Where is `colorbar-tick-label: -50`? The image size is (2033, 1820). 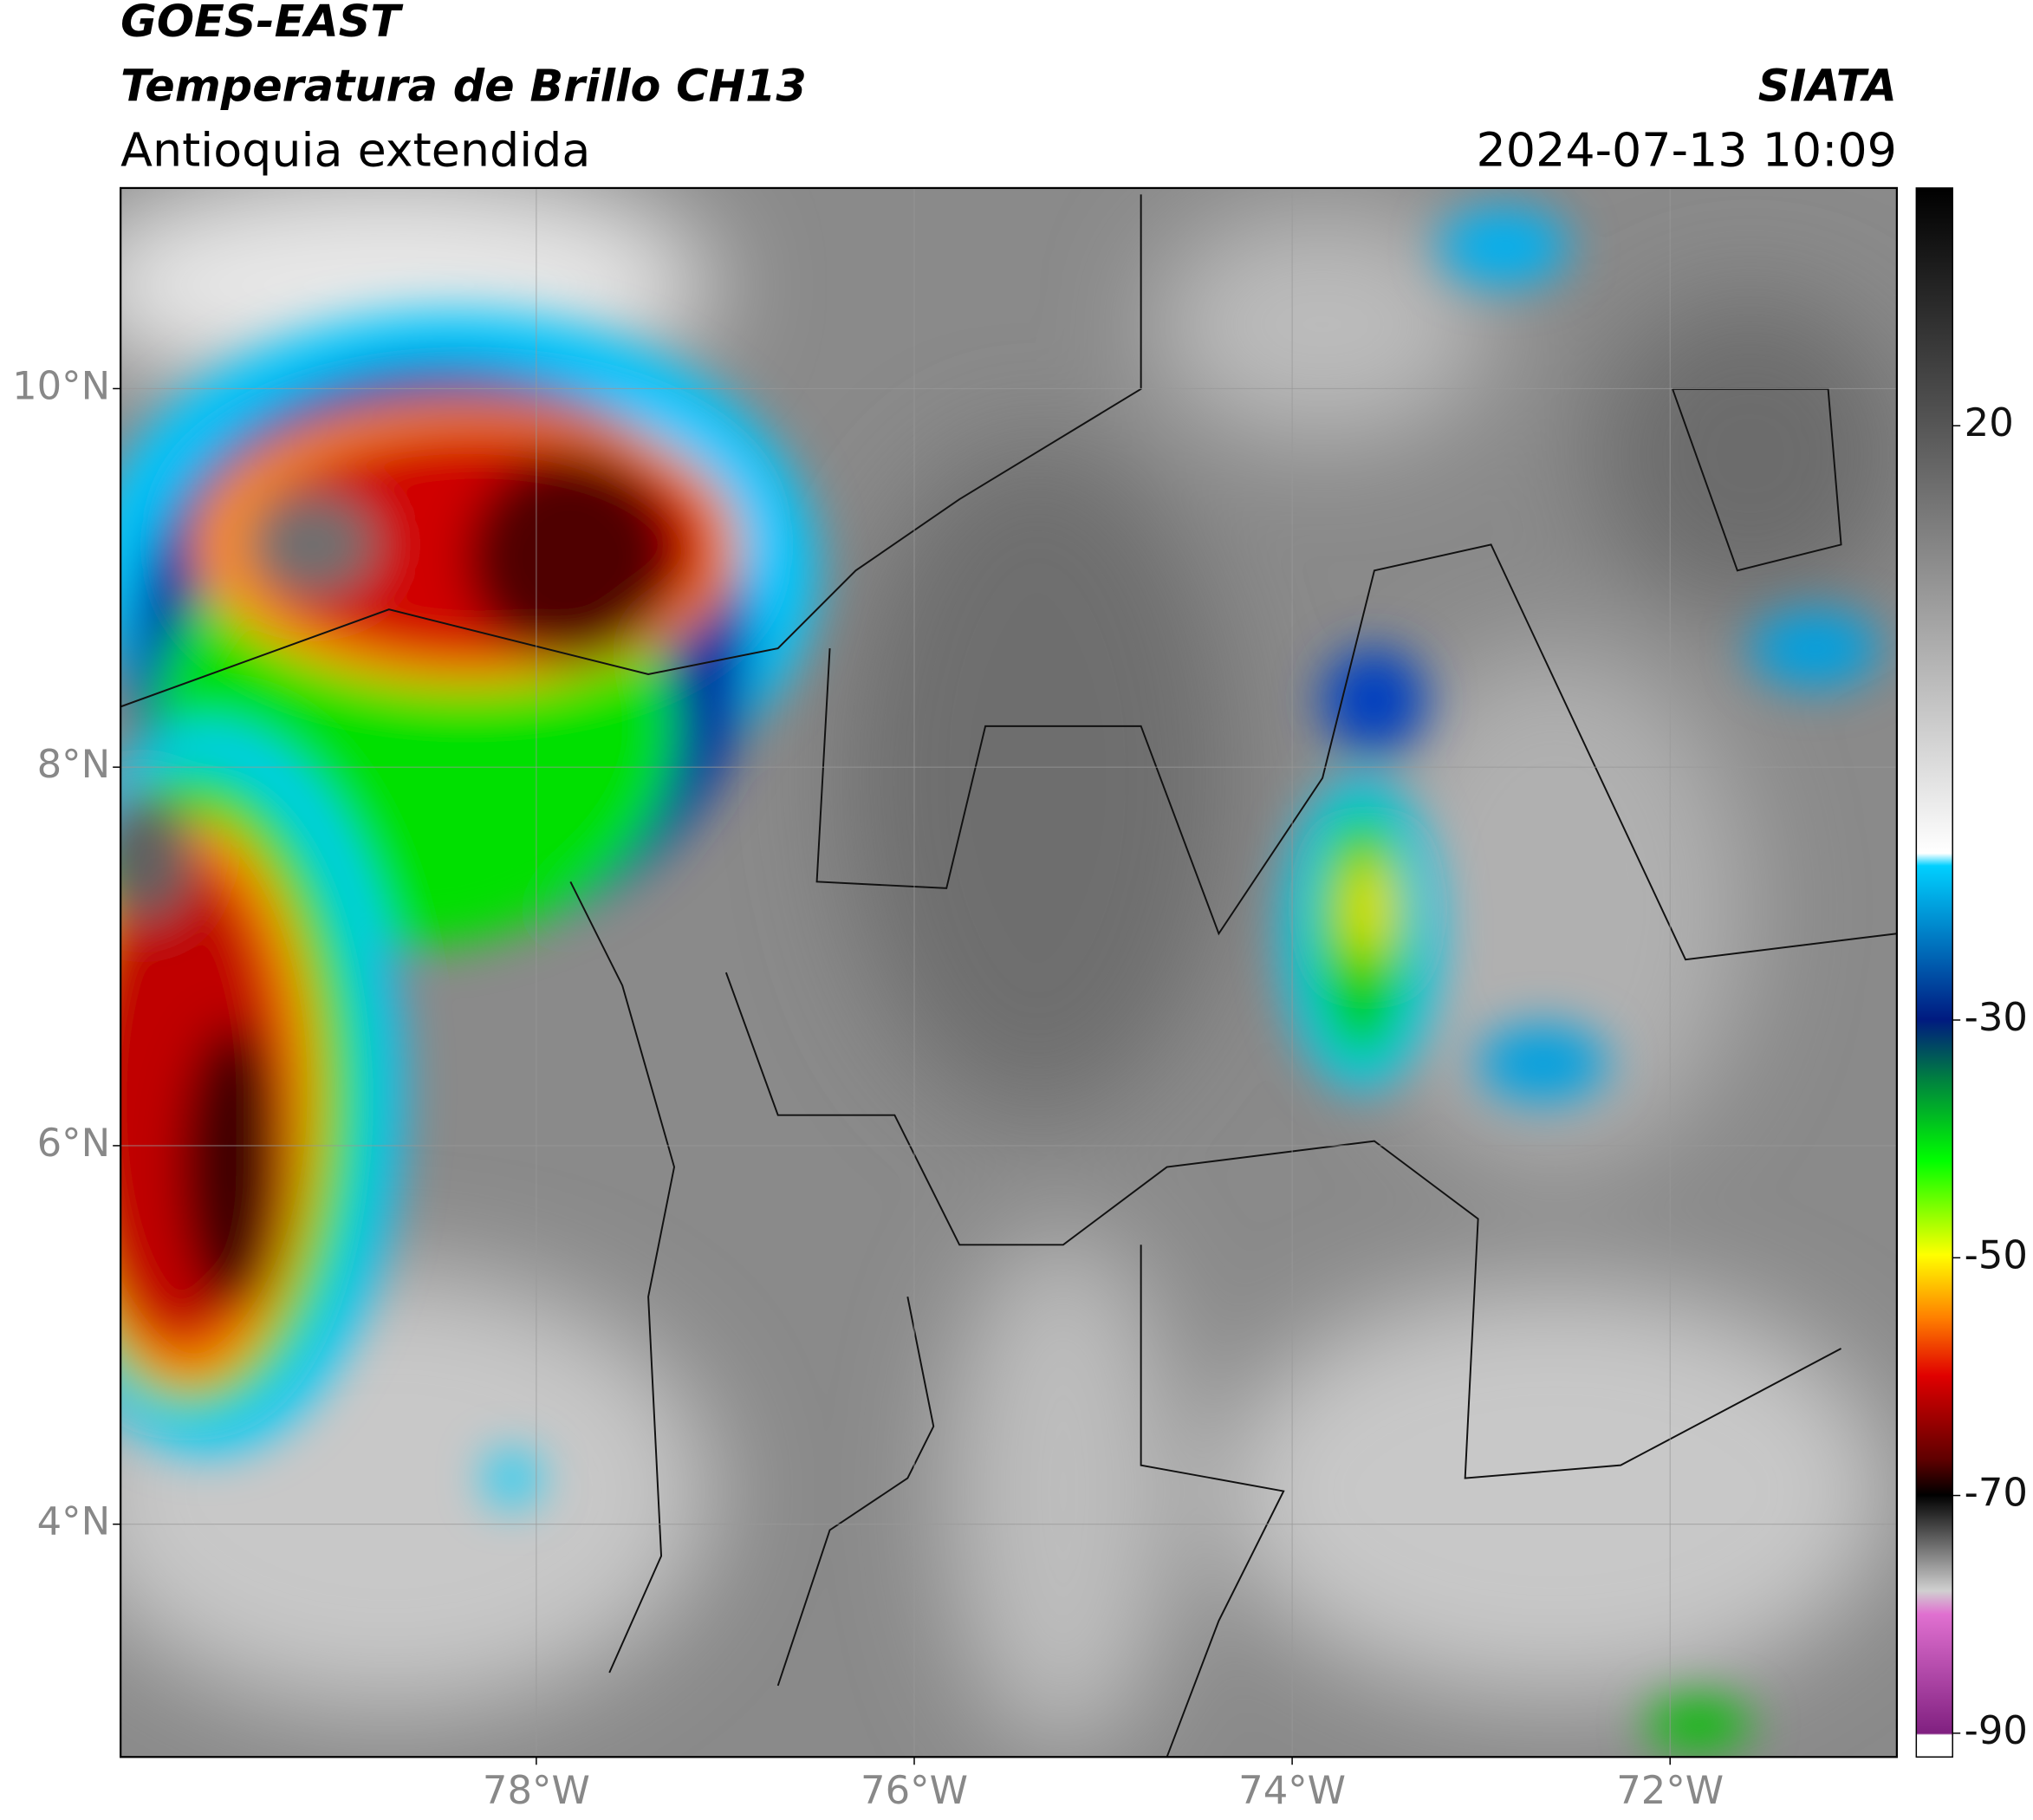
colorbar-tick-label: -50 is located at coordinates (1997, 1254).